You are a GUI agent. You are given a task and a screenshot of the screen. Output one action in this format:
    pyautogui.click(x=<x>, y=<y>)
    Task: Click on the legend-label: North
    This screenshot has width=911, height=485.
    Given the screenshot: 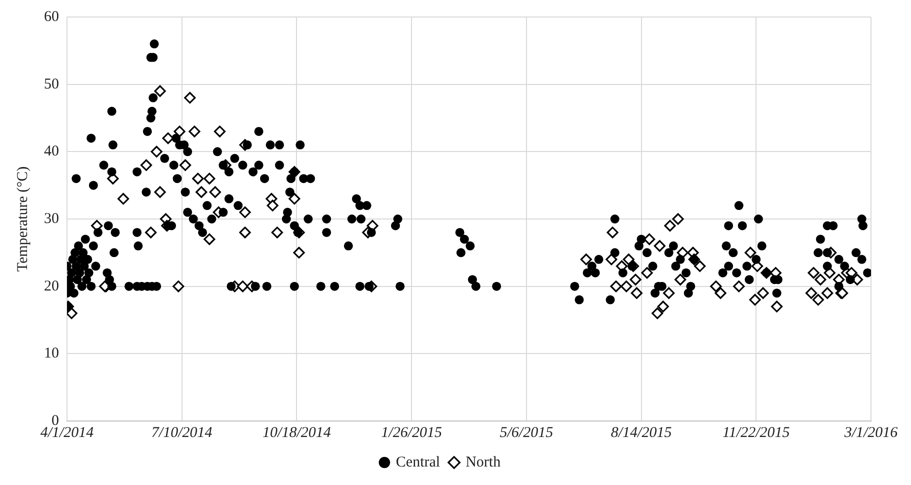 What is the action you would take?
    pyautogui.click(x=484, y=462)
    